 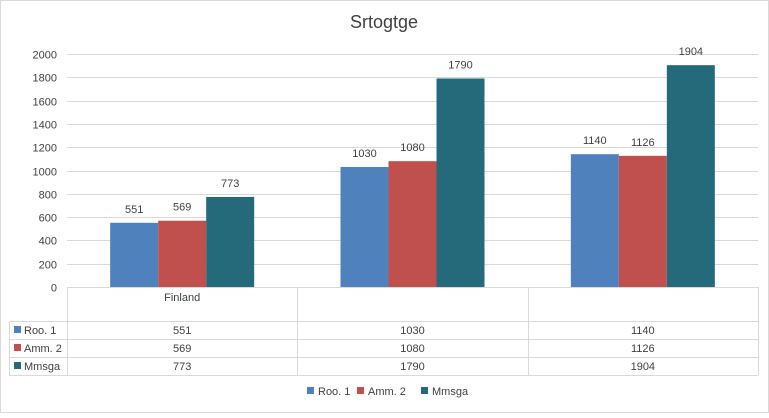 What do you see at coordinates (412, 331) in the screenshot?
I see `table-cell: 1030` at bounding box center [412, 331].